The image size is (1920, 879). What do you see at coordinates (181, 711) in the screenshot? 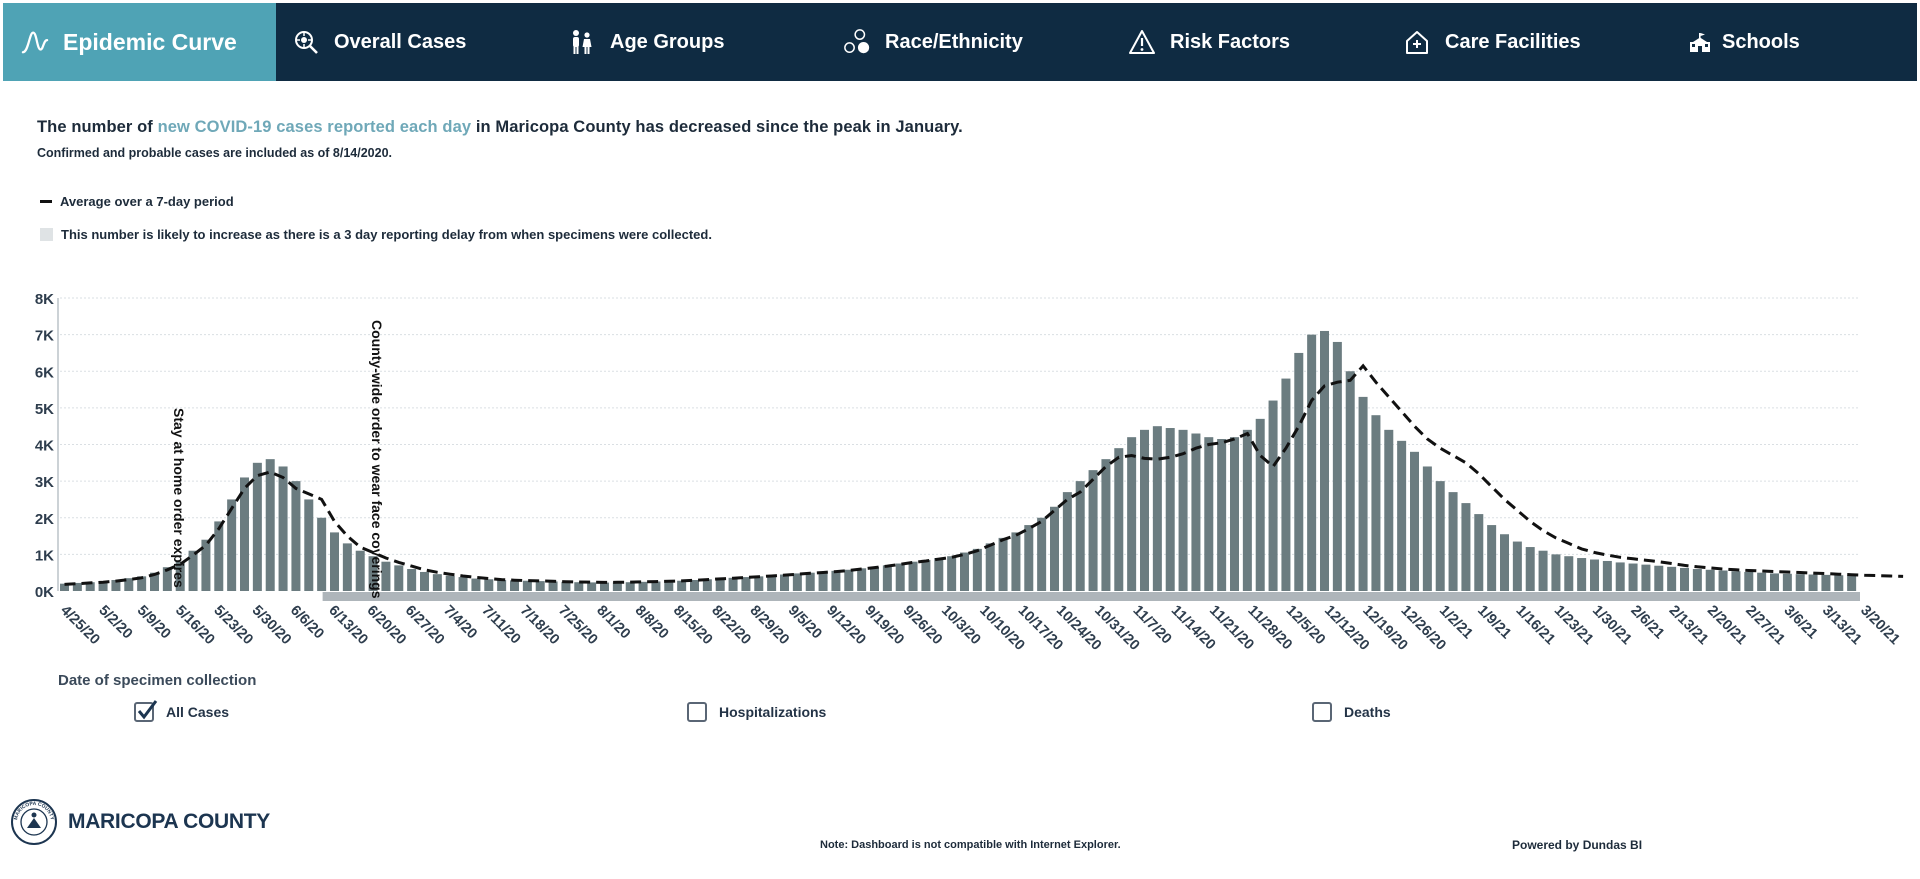
I see `filter-all-cases: All Cases` at bounding box center [181, 711].